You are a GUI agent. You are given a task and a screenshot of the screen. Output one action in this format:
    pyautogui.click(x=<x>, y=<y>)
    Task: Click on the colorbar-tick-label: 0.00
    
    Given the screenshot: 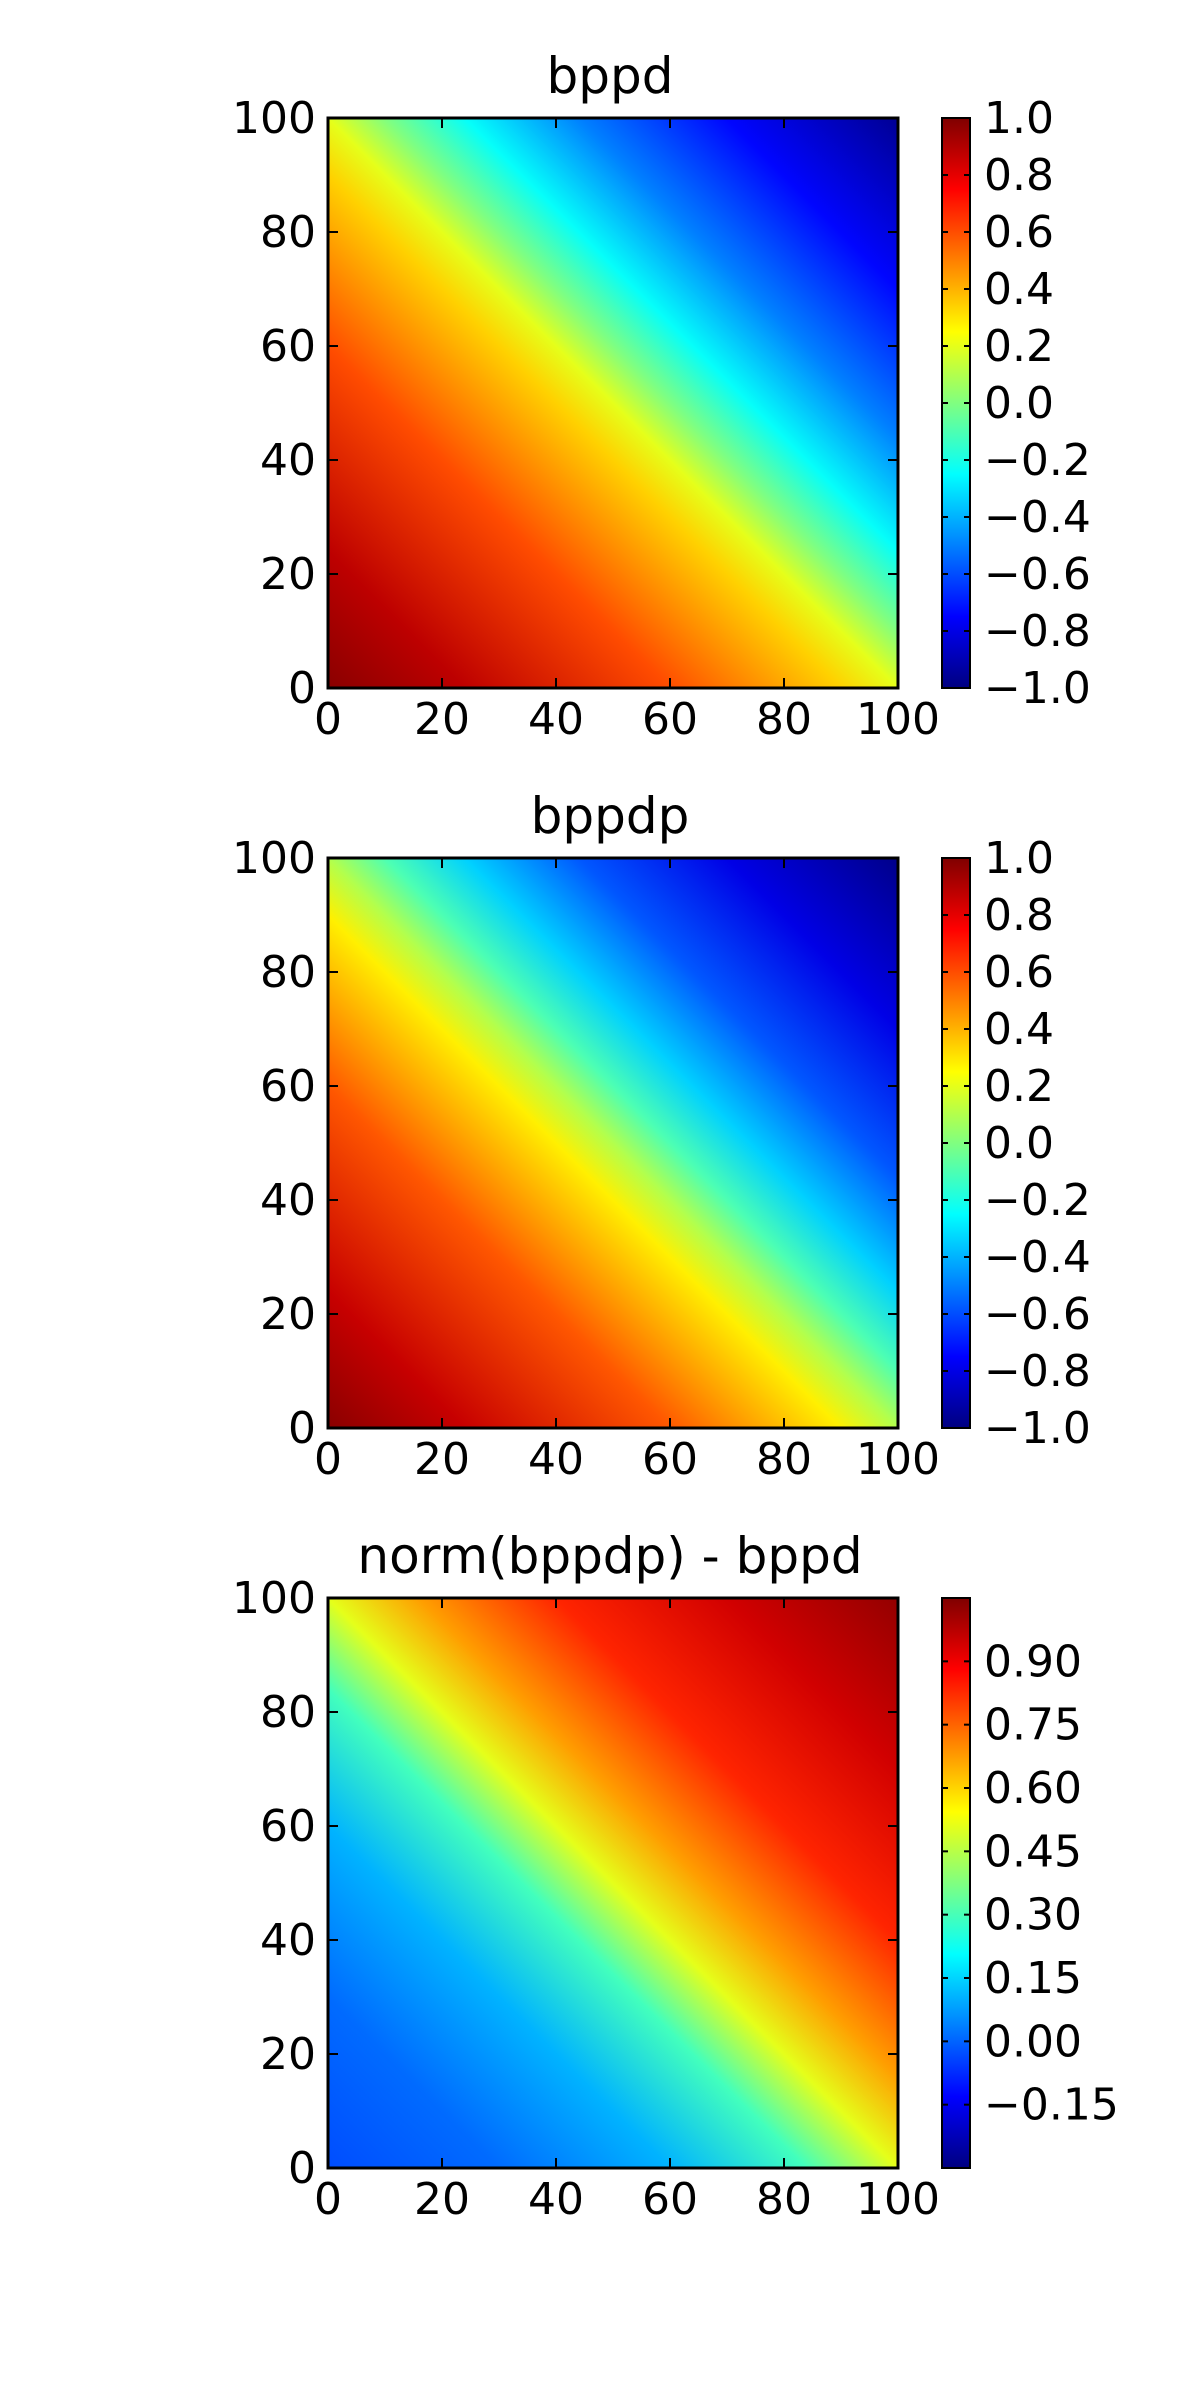 What is the action you would take?
    pyautogui.click(x=1033, y=2041)
    